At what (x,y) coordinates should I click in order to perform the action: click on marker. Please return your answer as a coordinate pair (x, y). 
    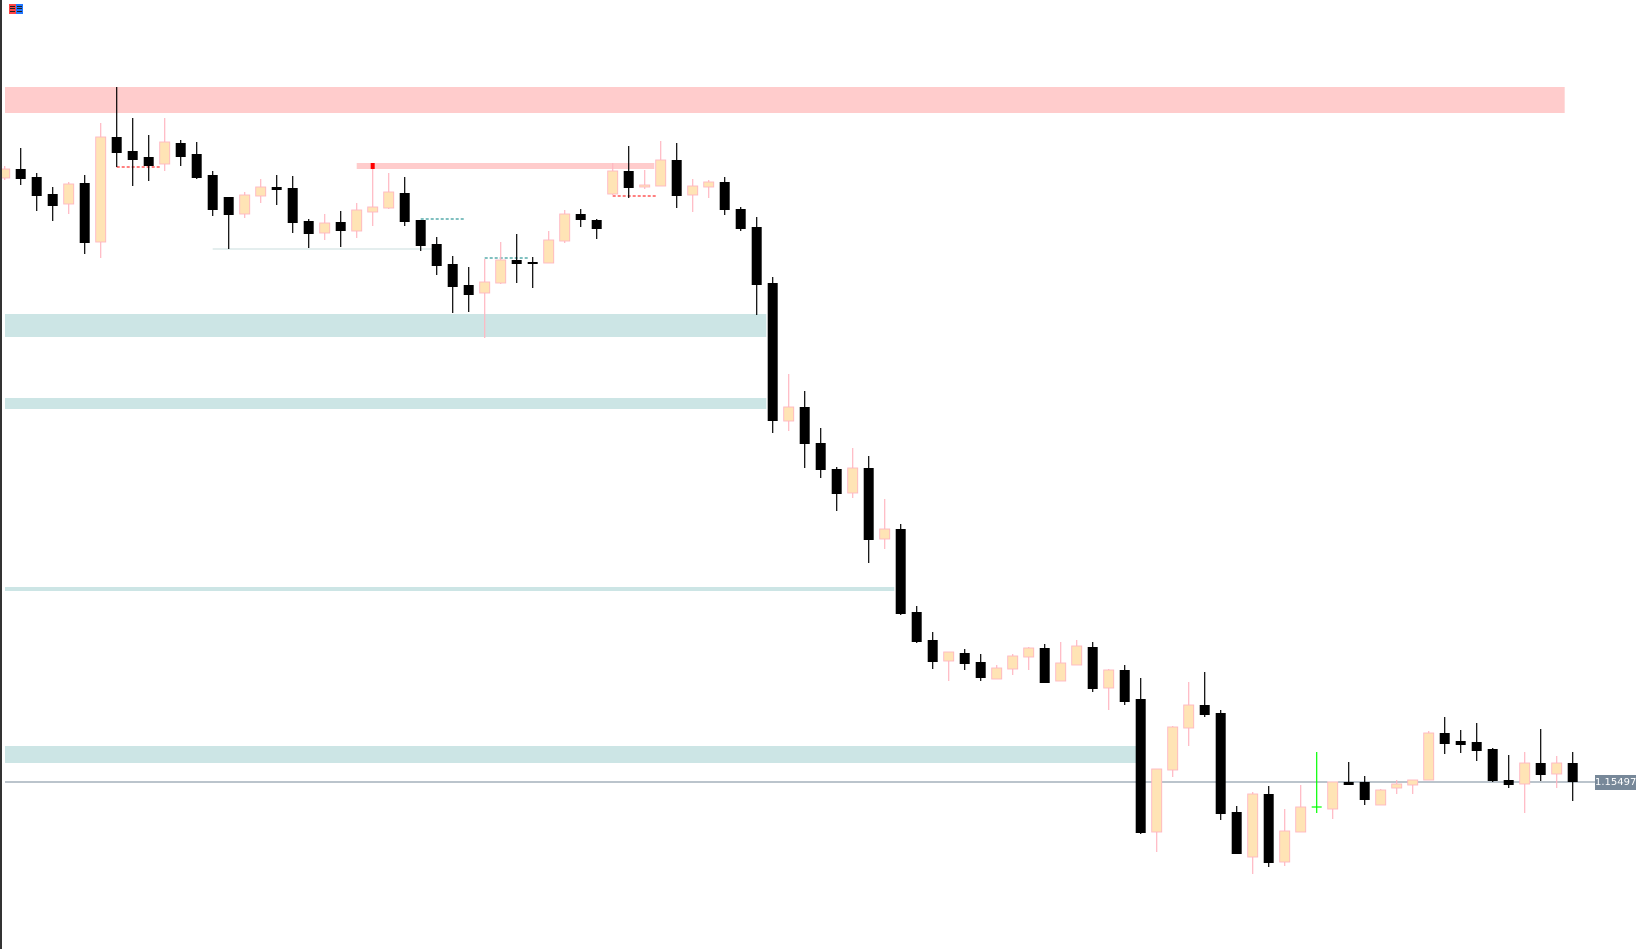
    Looking at the image, I should click on (372, 166).